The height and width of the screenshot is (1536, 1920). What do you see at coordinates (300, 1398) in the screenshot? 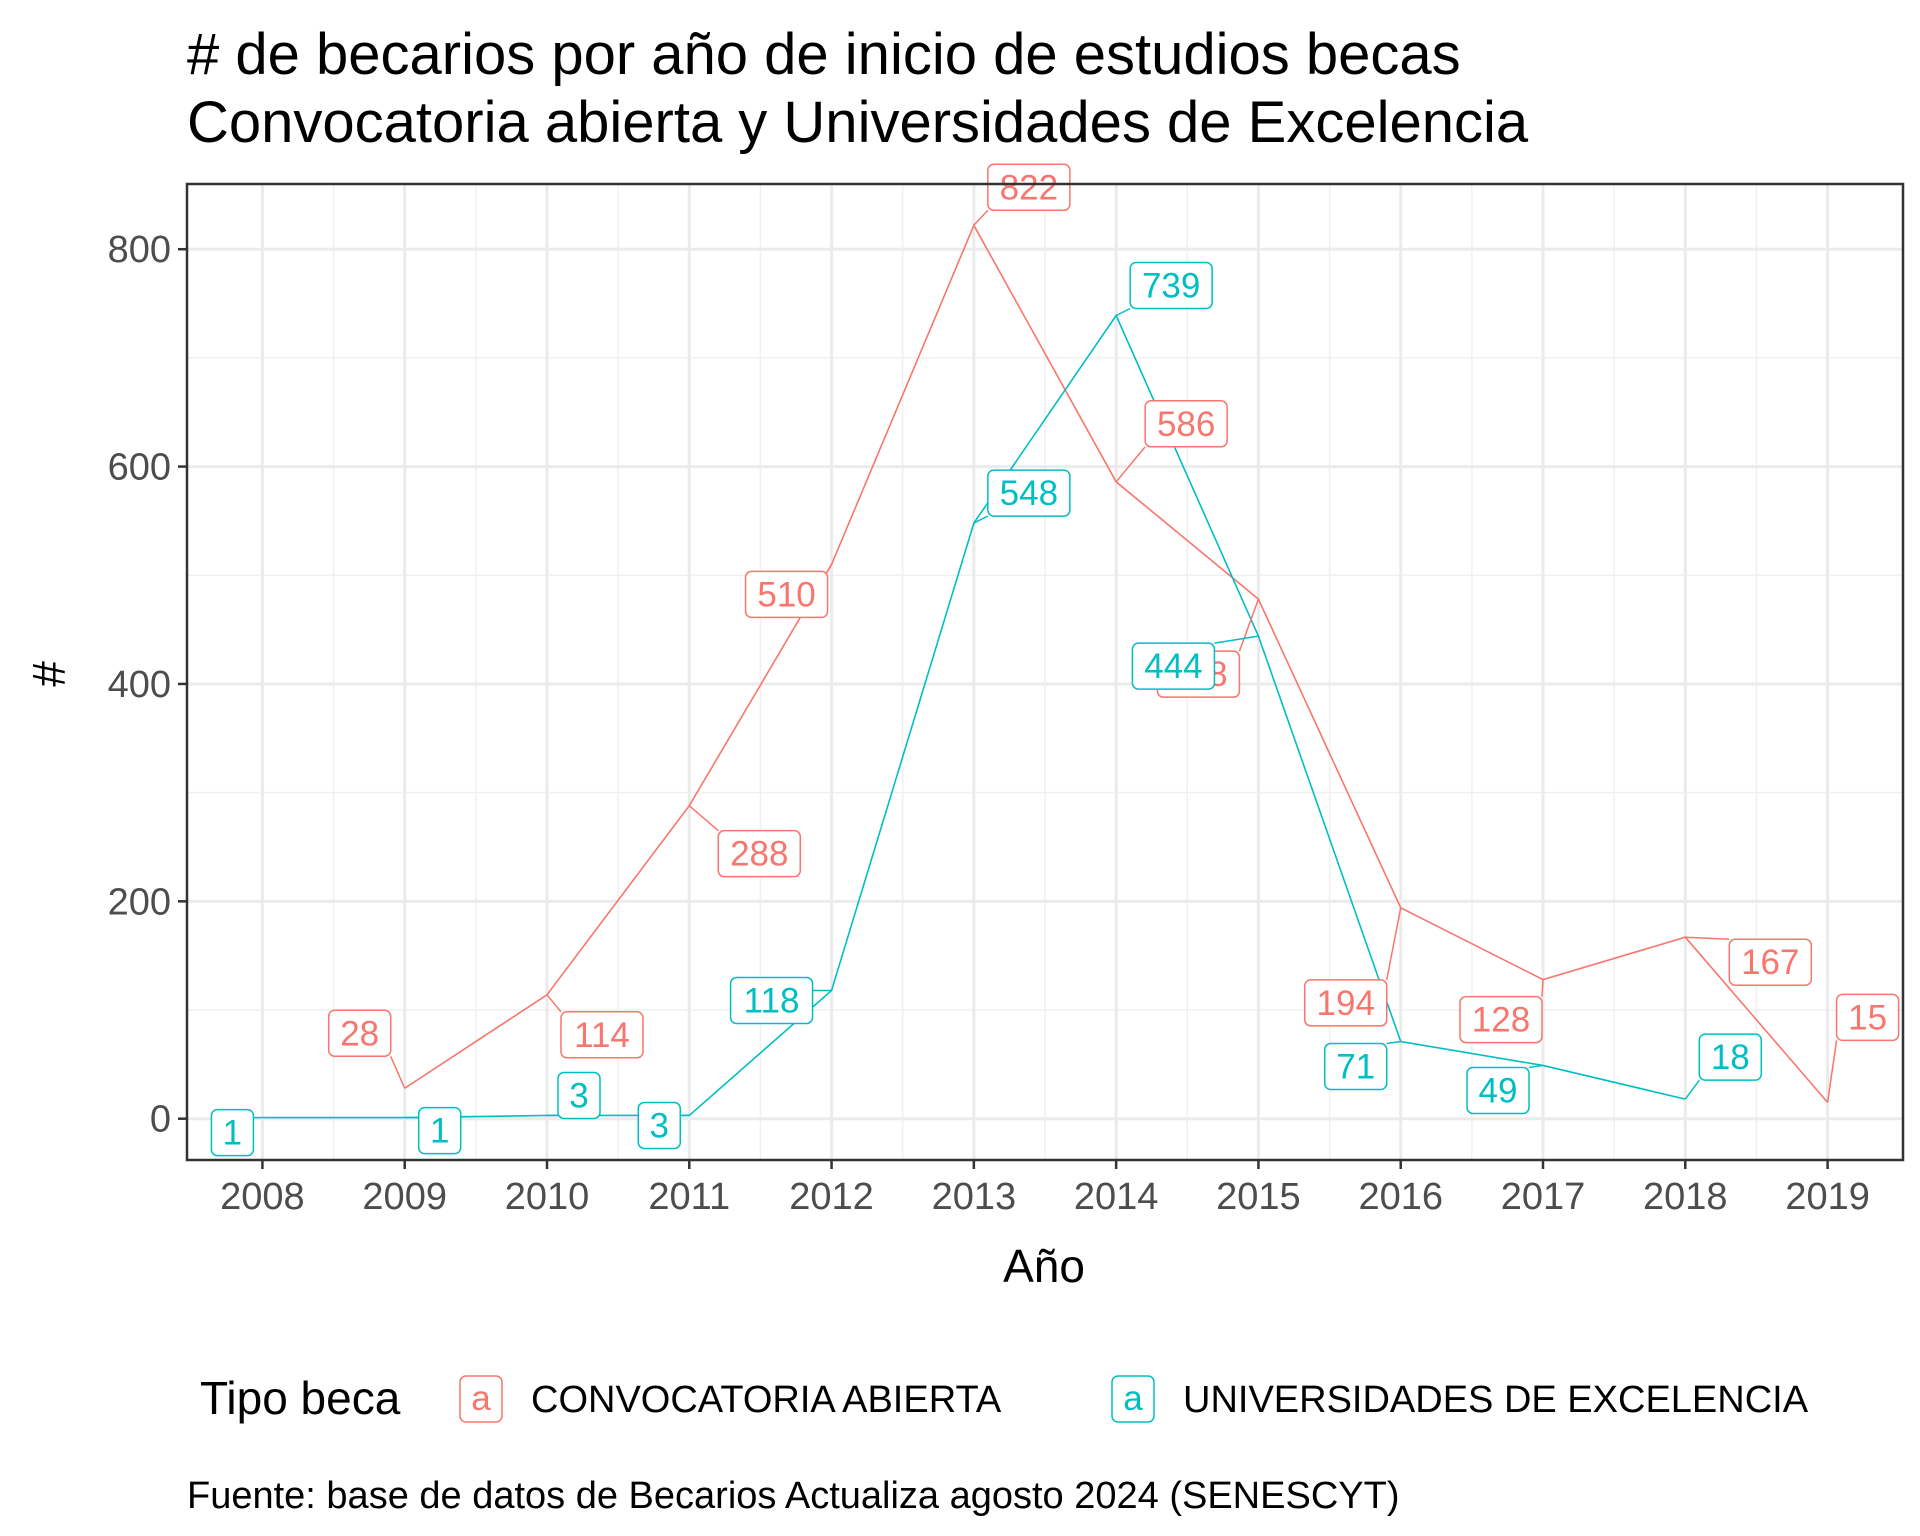
I see `legend-title: Tipo beca` at bounding box center [300, 1398].